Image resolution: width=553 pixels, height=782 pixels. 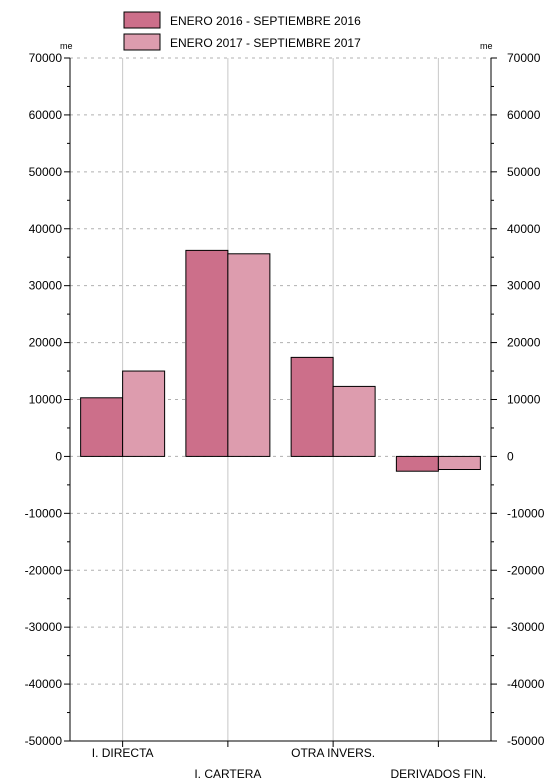 What do you see at coordinates (526, 741) in the screenshot?
I see `y-tick-label-right: -50000` at bounding box center [526, 741].